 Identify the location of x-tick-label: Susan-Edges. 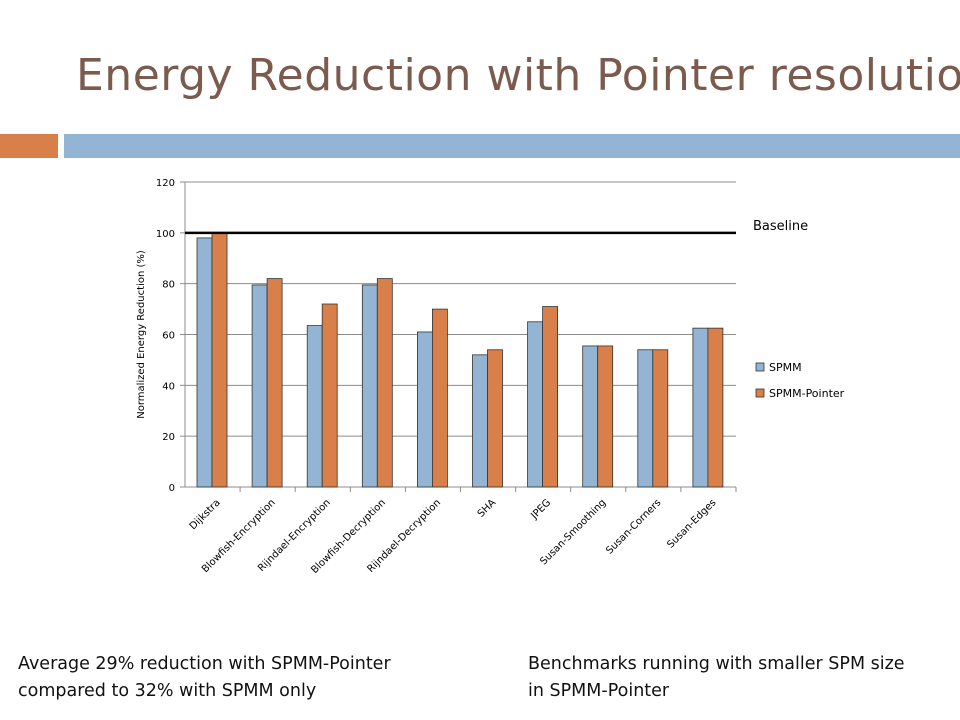
(691, 523).